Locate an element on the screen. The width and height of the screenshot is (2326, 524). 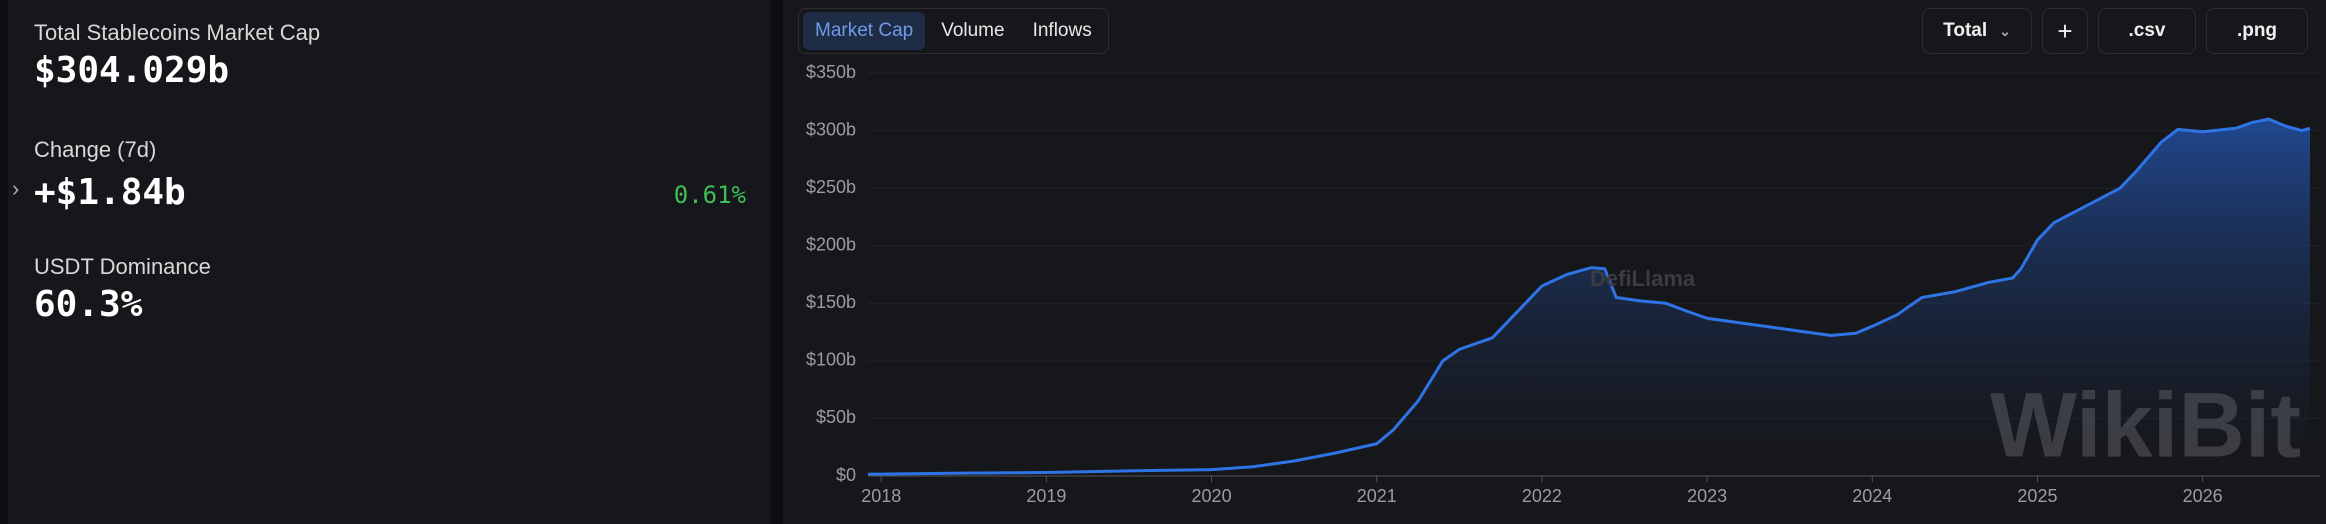
y-tick-label: $100b is located at coordinates (831, 360).